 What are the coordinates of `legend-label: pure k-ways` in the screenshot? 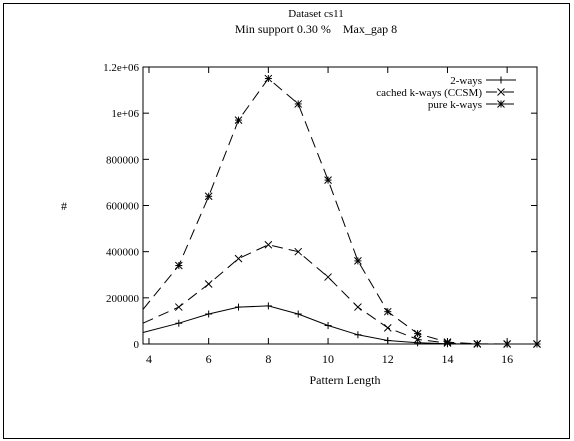 It's located at (455, 105).